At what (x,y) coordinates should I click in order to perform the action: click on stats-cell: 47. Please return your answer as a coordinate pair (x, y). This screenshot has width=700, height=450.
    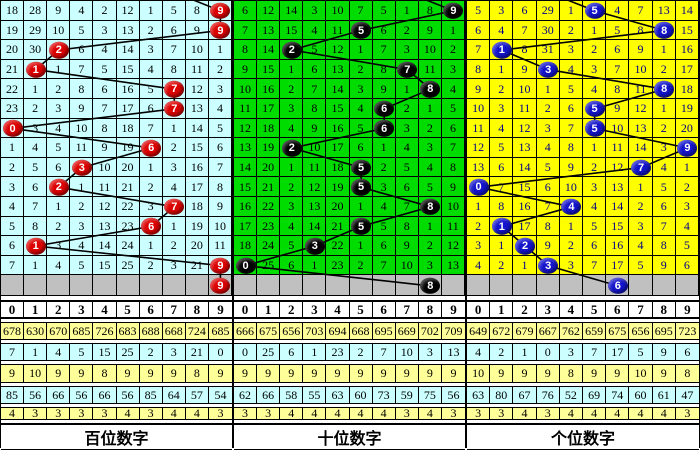
    Looking at the image, I should click on (687, 394).